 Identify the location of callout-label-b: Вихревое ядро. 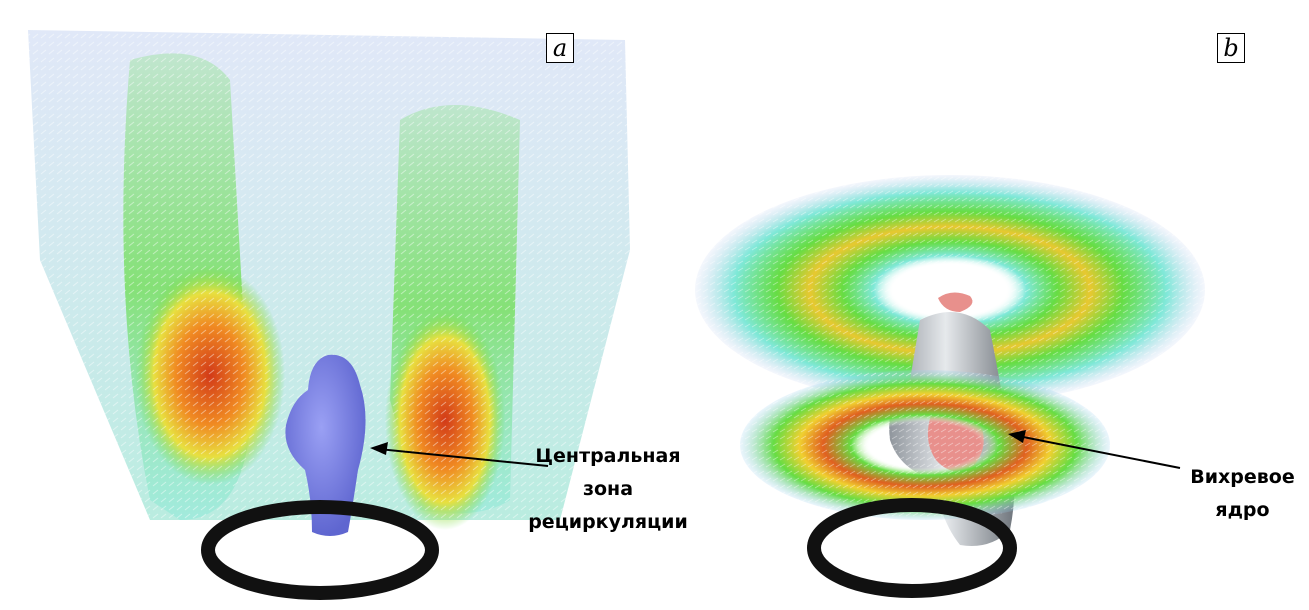
(1242, 494).